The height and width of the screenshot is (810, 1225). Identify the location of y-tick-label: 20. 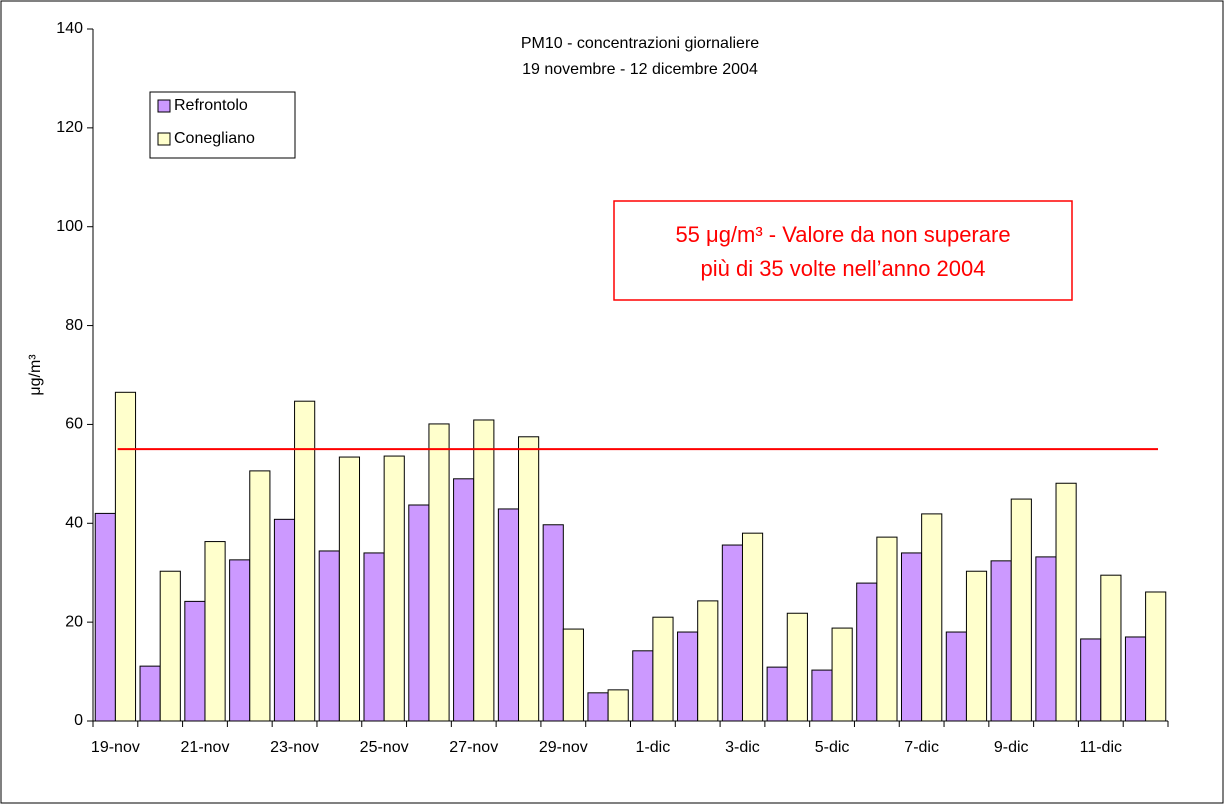
(74, 621).